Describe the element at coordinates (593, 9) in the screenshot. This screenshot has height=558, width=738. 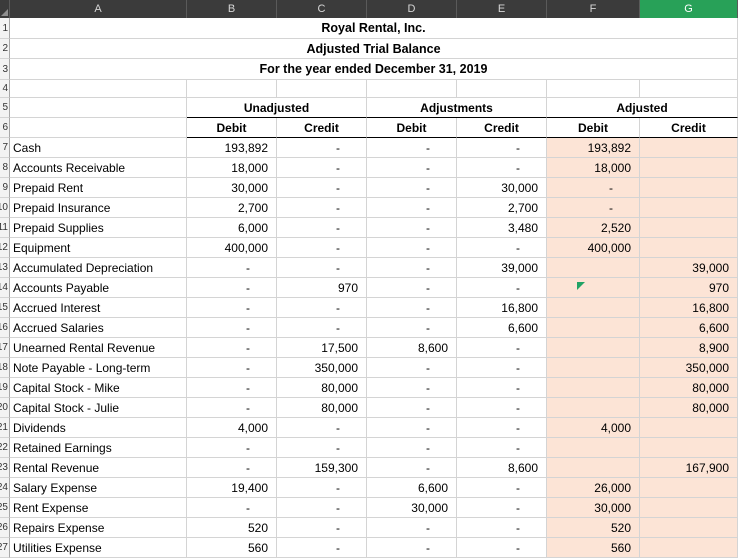
I see `column-header-f: F` at that location.